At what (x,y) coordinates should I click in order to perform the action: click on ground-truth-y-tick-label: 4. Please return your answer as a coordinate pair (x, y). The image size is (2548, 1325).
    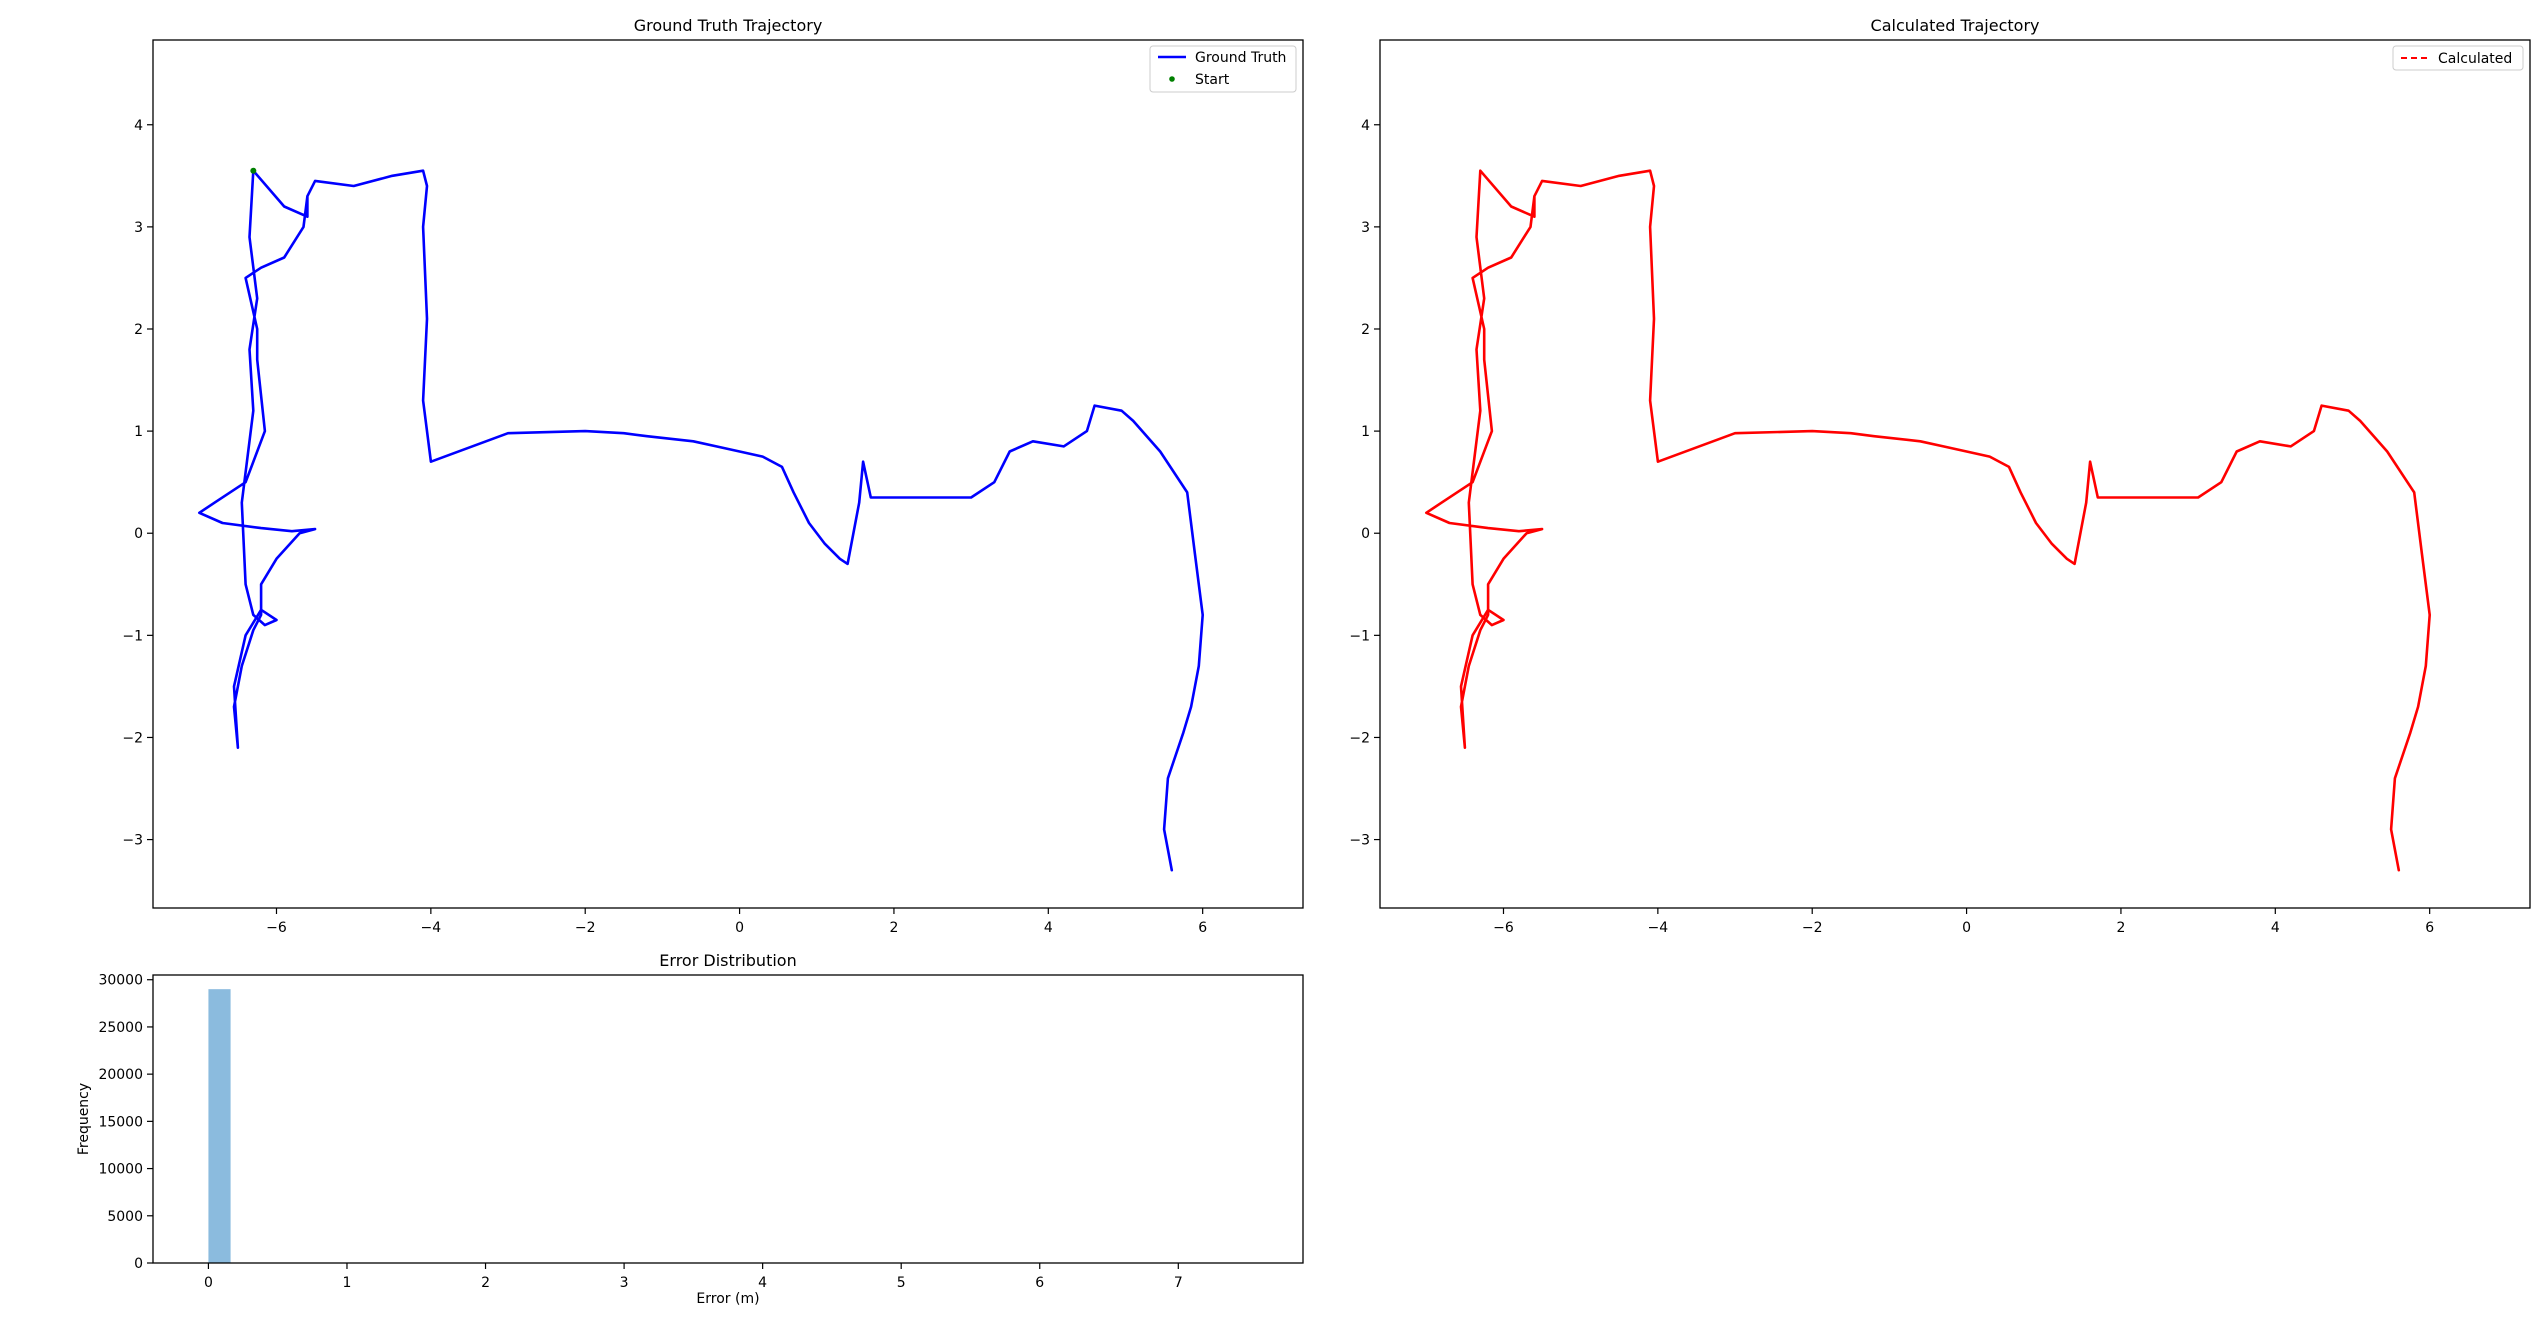
    Looking at the image, I should click on (138, 126).